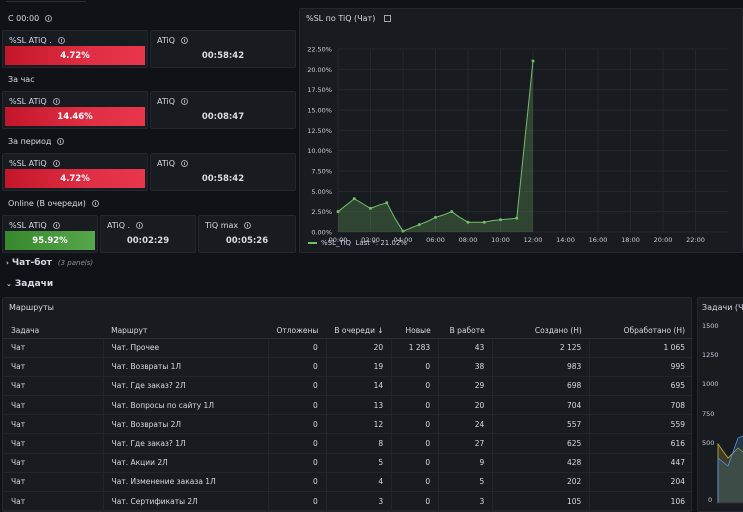 Image resolution: width=743 pixels, height=512 pixels. What do you see at coordinates (598, 240) in the screenshot?
I see `x-tick-label: 16:00` at bounding box center [598, 240].